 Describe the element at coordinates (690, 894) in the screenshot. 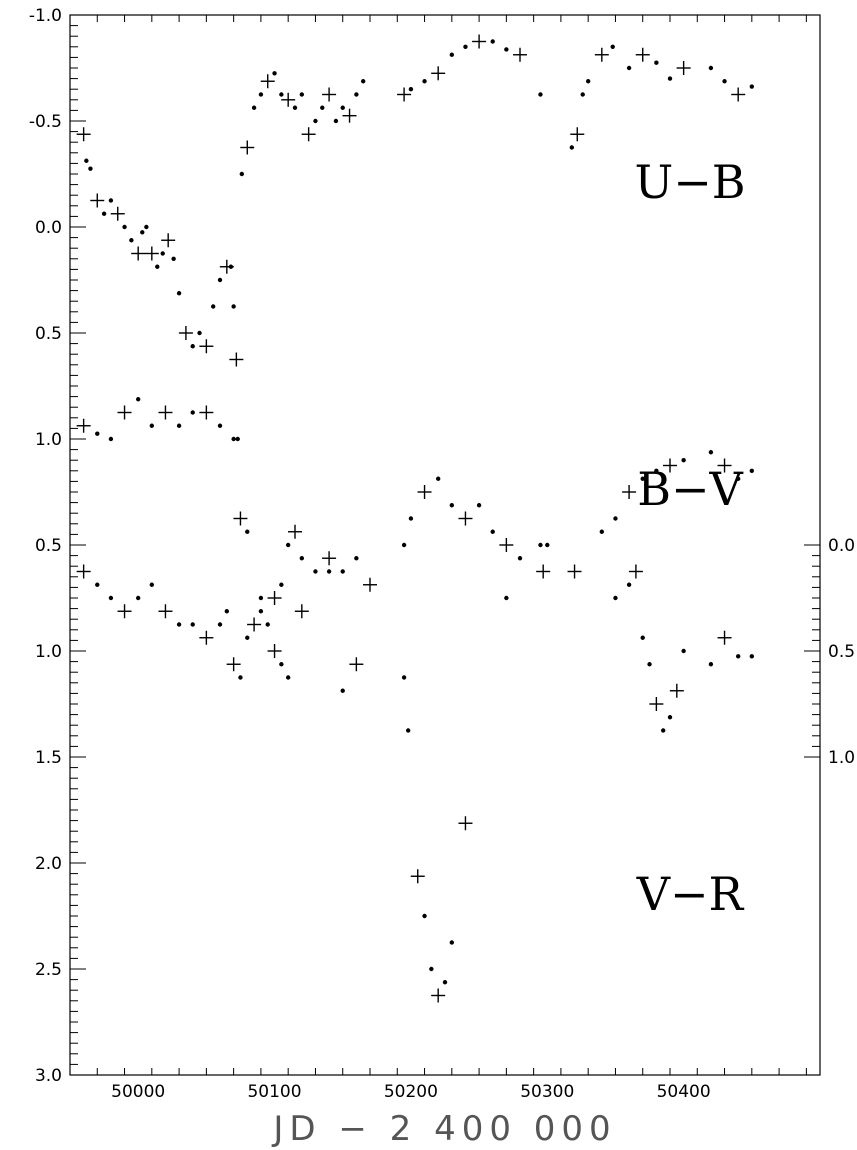

I see `panel-label-v-r: V−R` at that location.